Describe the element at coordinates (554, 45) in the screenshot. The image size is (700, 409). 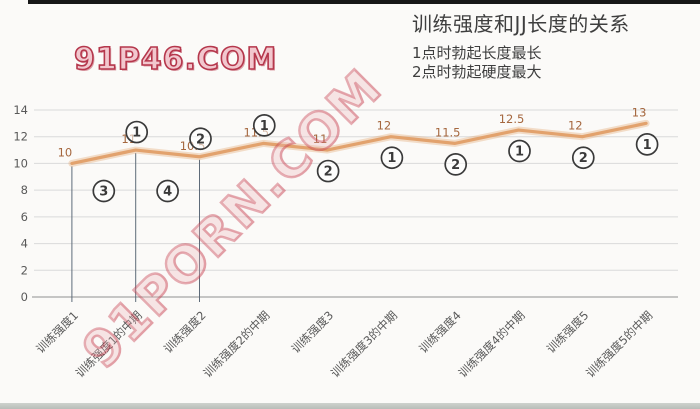
I see `chart-title-block: 训练强度和JJ长度的关系 1点时勃起长度最长 2点时勃起硬度最大` at that location.